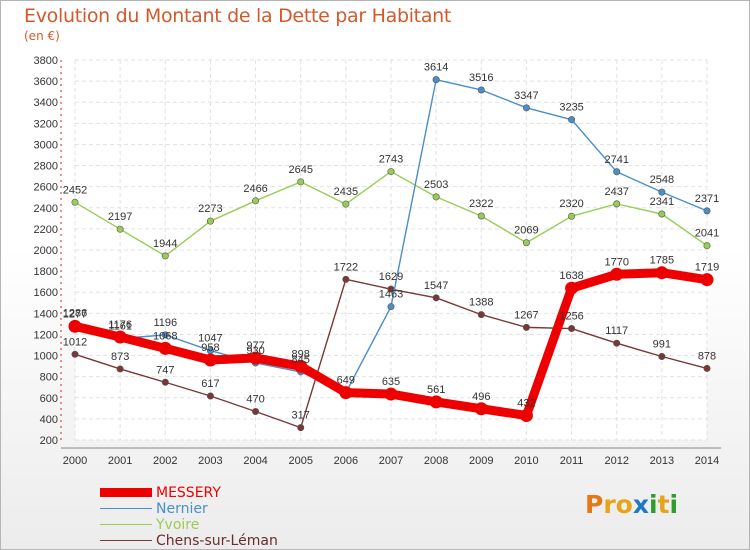 Image resolution: width=750 pixels, height=550 pixels. I want to click on data-label-chens-sur-l-man: 317, so click(301, 416).